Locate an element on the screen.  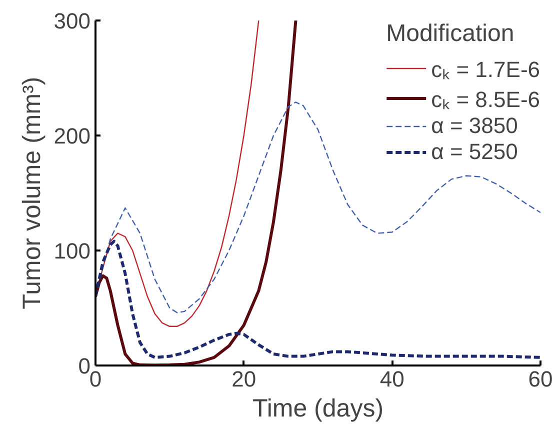
legend-label: cₖ = 8.5E-6 is located at coordinates (485, 99).